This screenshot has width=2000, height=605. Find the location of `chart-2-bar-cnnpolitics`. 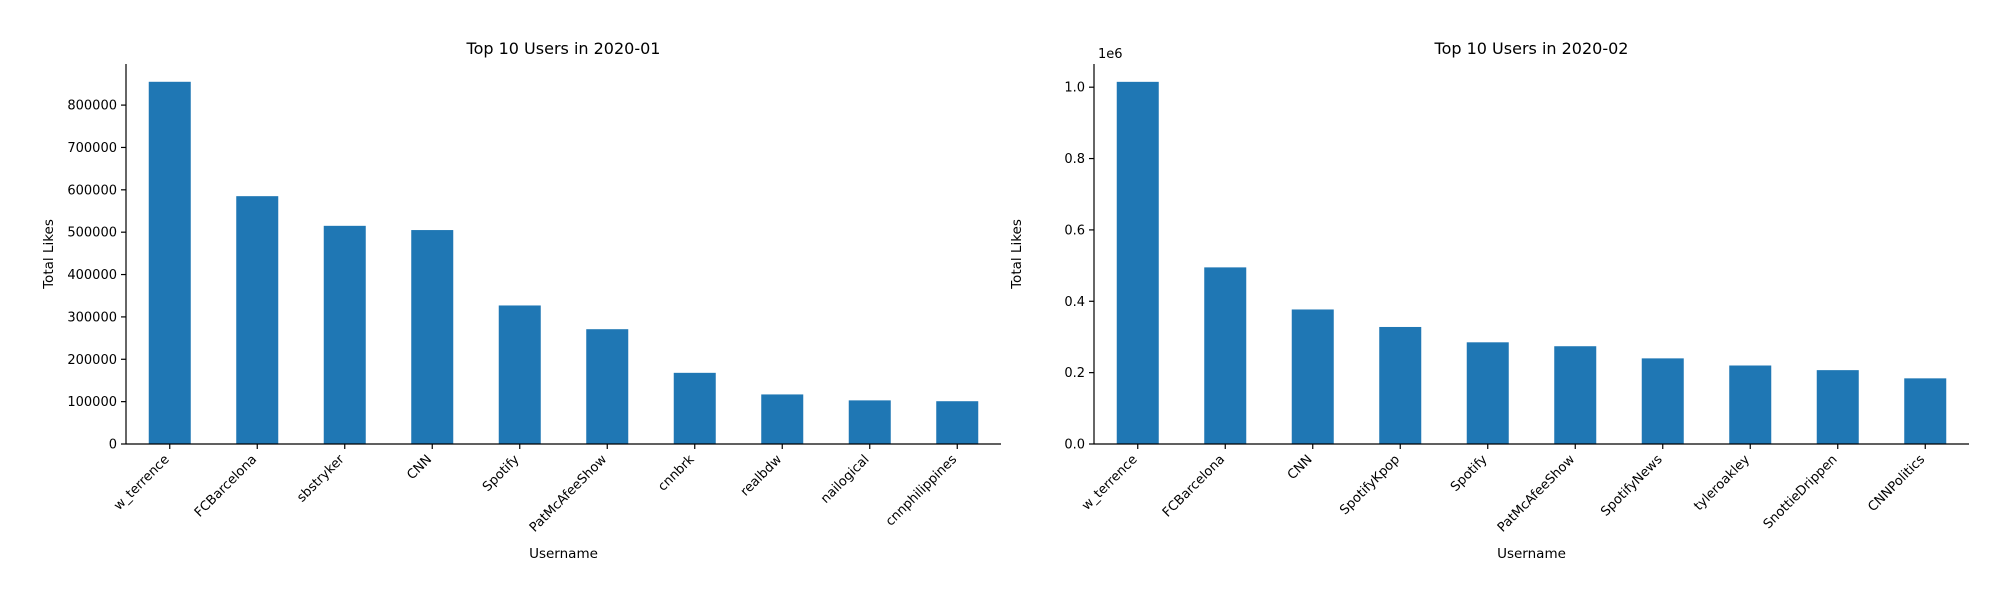

chart-2-bar-cnnpolitics is located at coordinates (1925, 411).